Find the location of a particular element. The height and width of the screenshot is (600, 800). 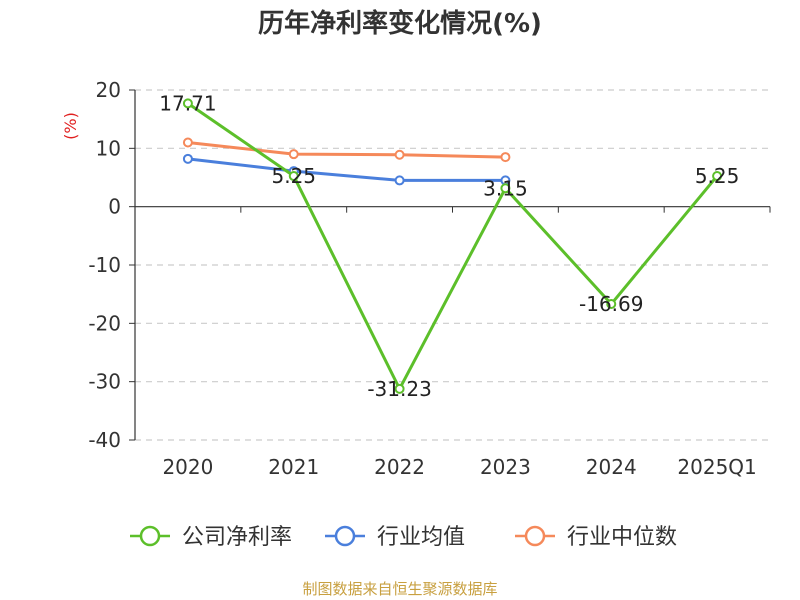

y-tick-label: 10 is located at coordinates (108, 148).